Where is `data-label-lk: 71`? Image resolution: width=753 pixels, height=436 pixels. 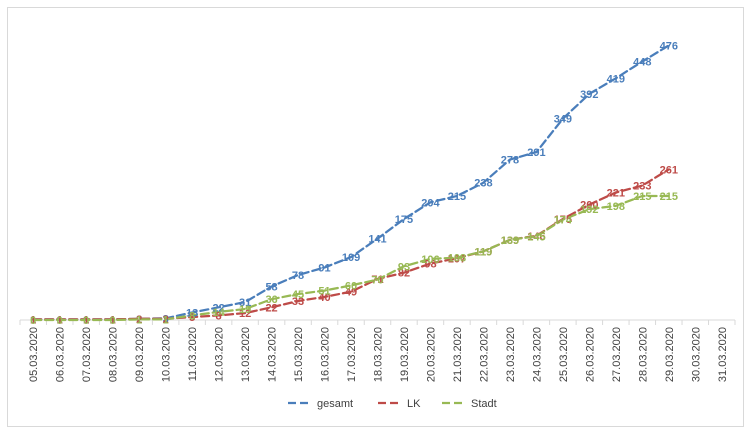 data-label-lk: 71 is located at coordinates (377, 280).